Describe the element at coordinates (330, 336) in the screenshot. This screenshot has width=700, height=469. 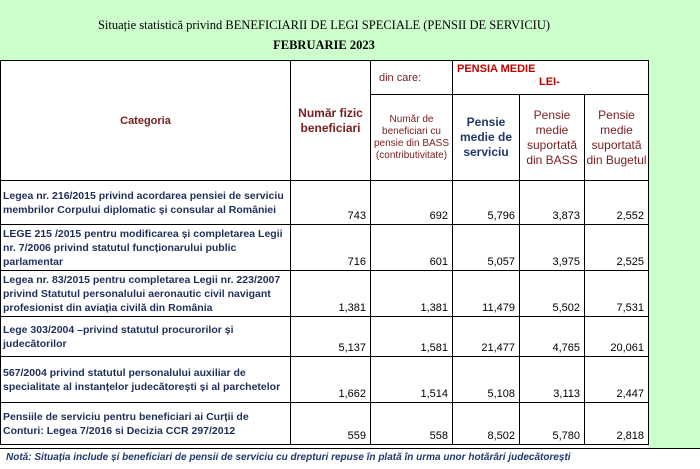
I see `row-numar-fizic: 5,137` at that location.